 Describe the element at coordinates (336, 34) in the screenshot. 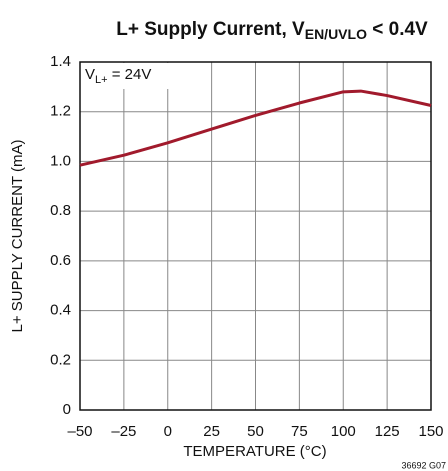

I see `title-subscript: EN/UVLO` at that location.